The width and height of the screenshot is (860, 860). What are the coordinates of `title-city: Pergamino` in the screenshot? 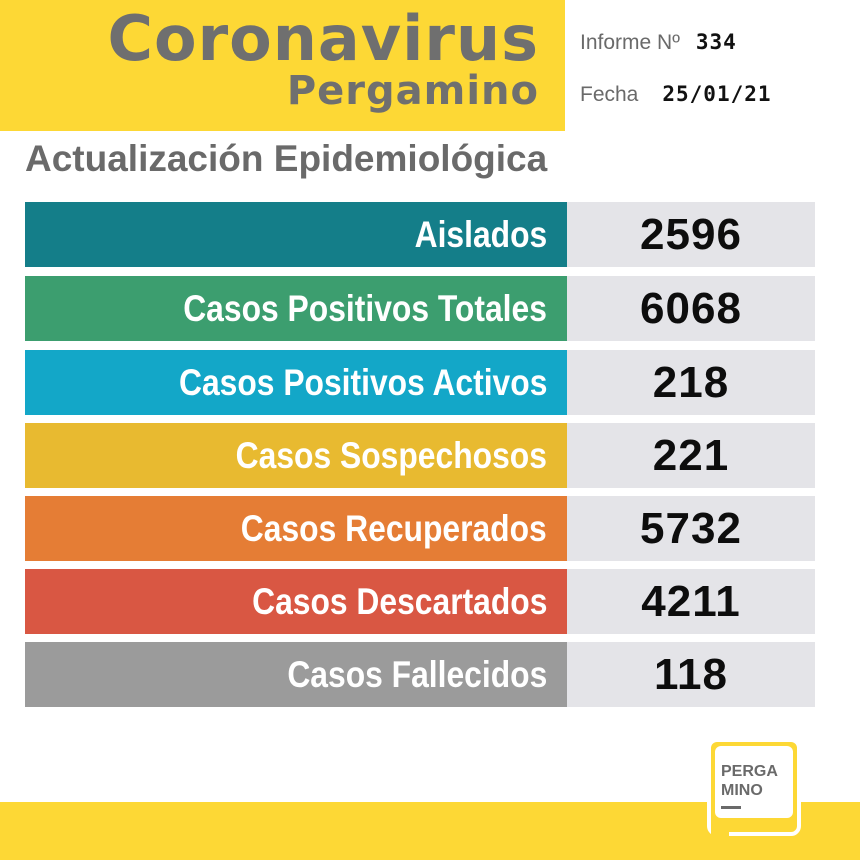 It's located at (412, 91).